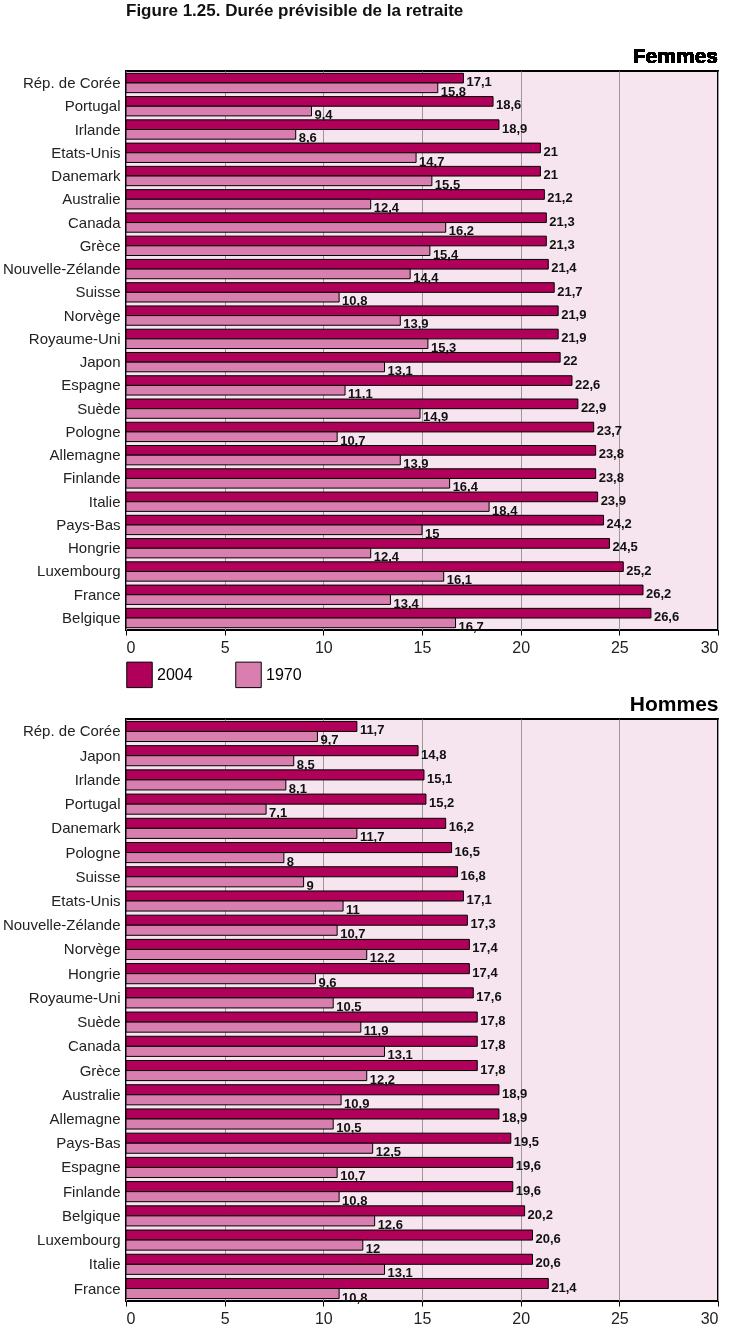 The image size is (733, 1331). What do you see at coordinates (461, 231) in the screenshot?
I see `data-label: 16,2` at bounding box center [461, 231].